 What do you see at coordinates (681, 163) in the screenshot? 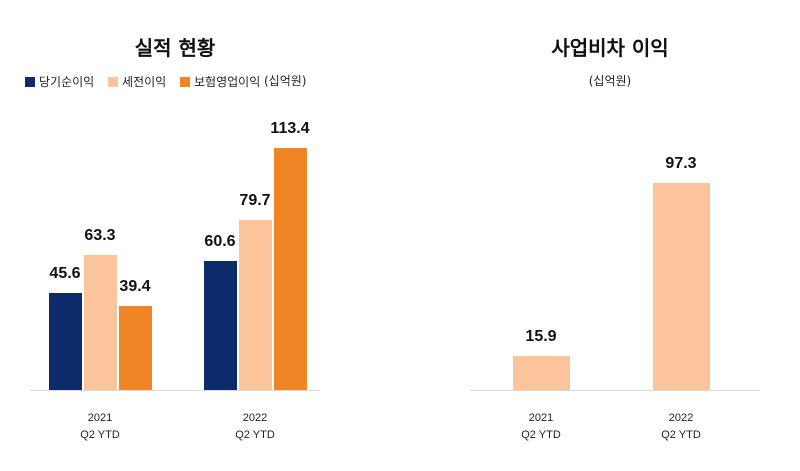
I see `value-label: 97.3` at bounding box center [681, 163].